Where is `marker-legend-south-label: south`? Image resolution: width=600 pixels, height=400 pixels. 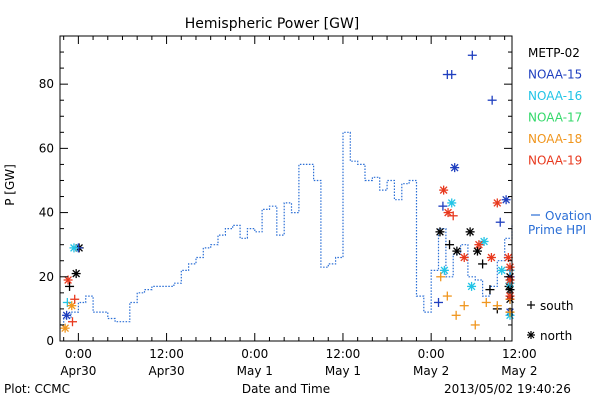 marker-legend-south-label: south is located at coordinates (557, 306).